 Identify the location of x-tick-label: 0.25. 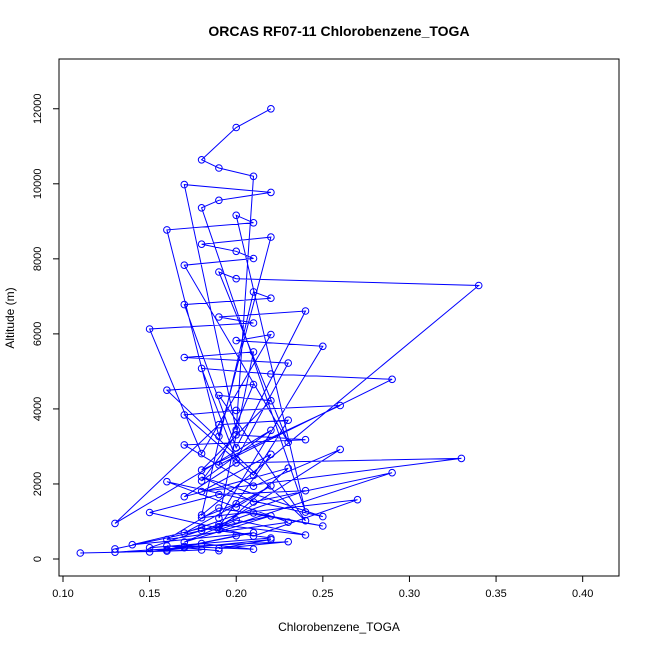
(322, 594).